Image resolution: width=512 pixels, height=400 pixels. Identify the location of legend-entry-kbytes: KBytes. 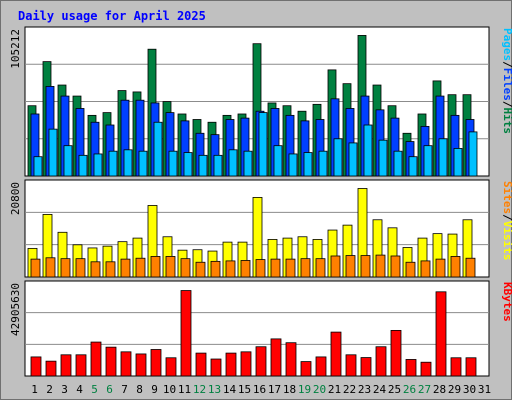
(506, 302).